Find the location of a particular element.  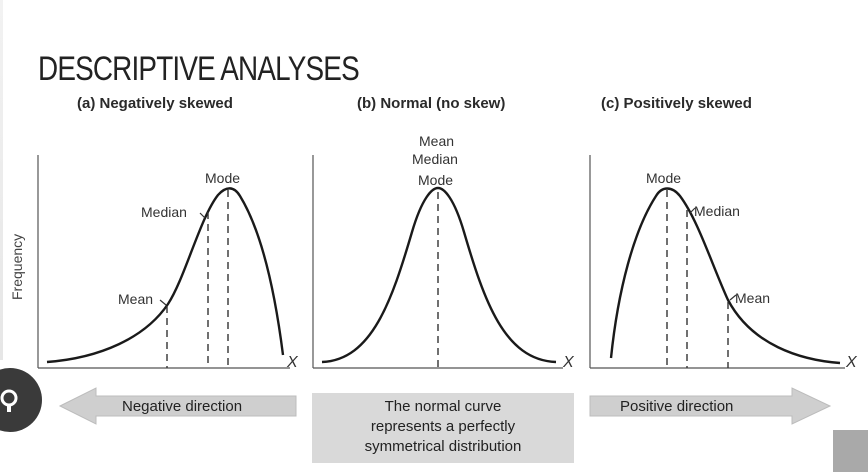

panel-positive: Mode Median Mean X is located at coordinates (723, 263).